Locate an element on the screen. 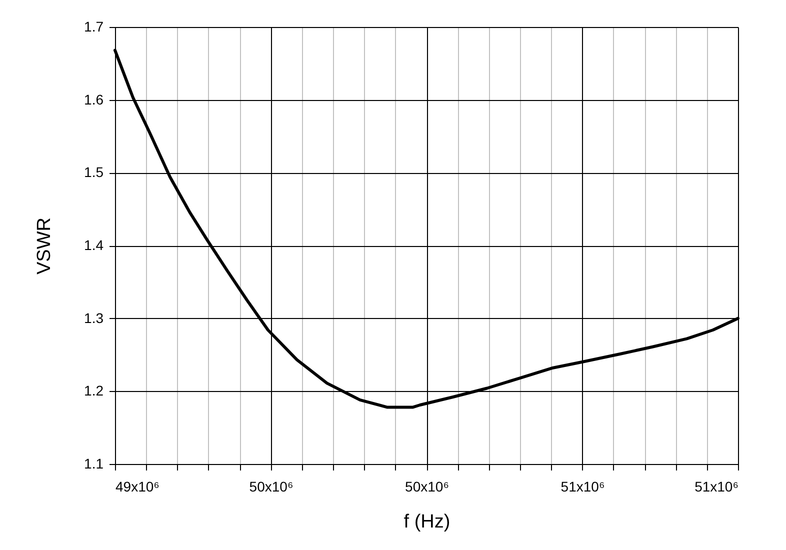  y-tick-label: 1.7 is located at coordinates (94, 26).